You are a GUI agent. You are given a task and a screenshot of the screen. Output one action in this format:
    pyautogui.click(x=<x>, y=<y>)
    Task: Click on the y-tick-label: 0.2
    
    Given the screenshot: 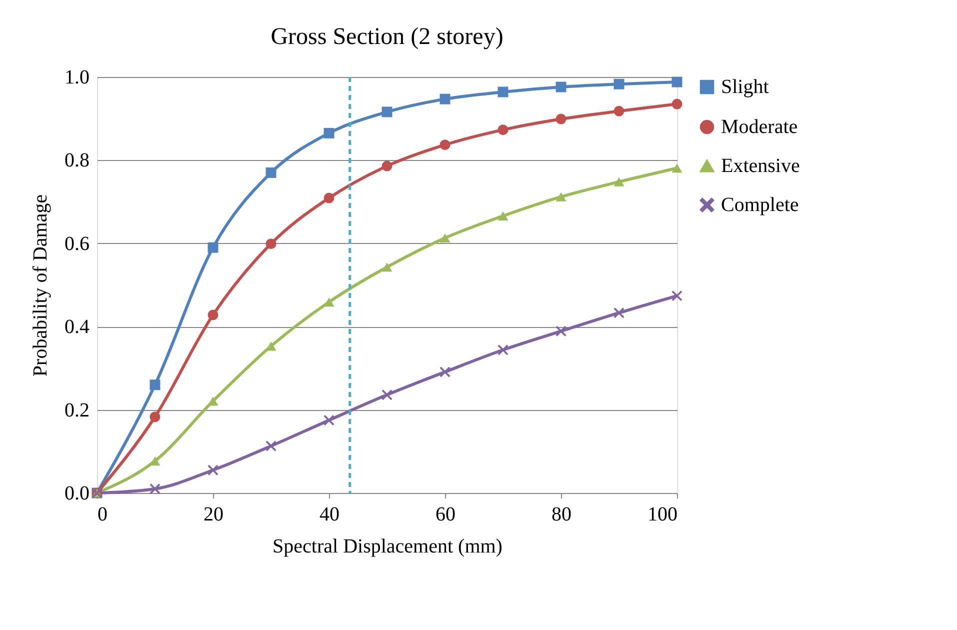 What is the action you would take?
    pyautogui.click(x=77, y=410)
    